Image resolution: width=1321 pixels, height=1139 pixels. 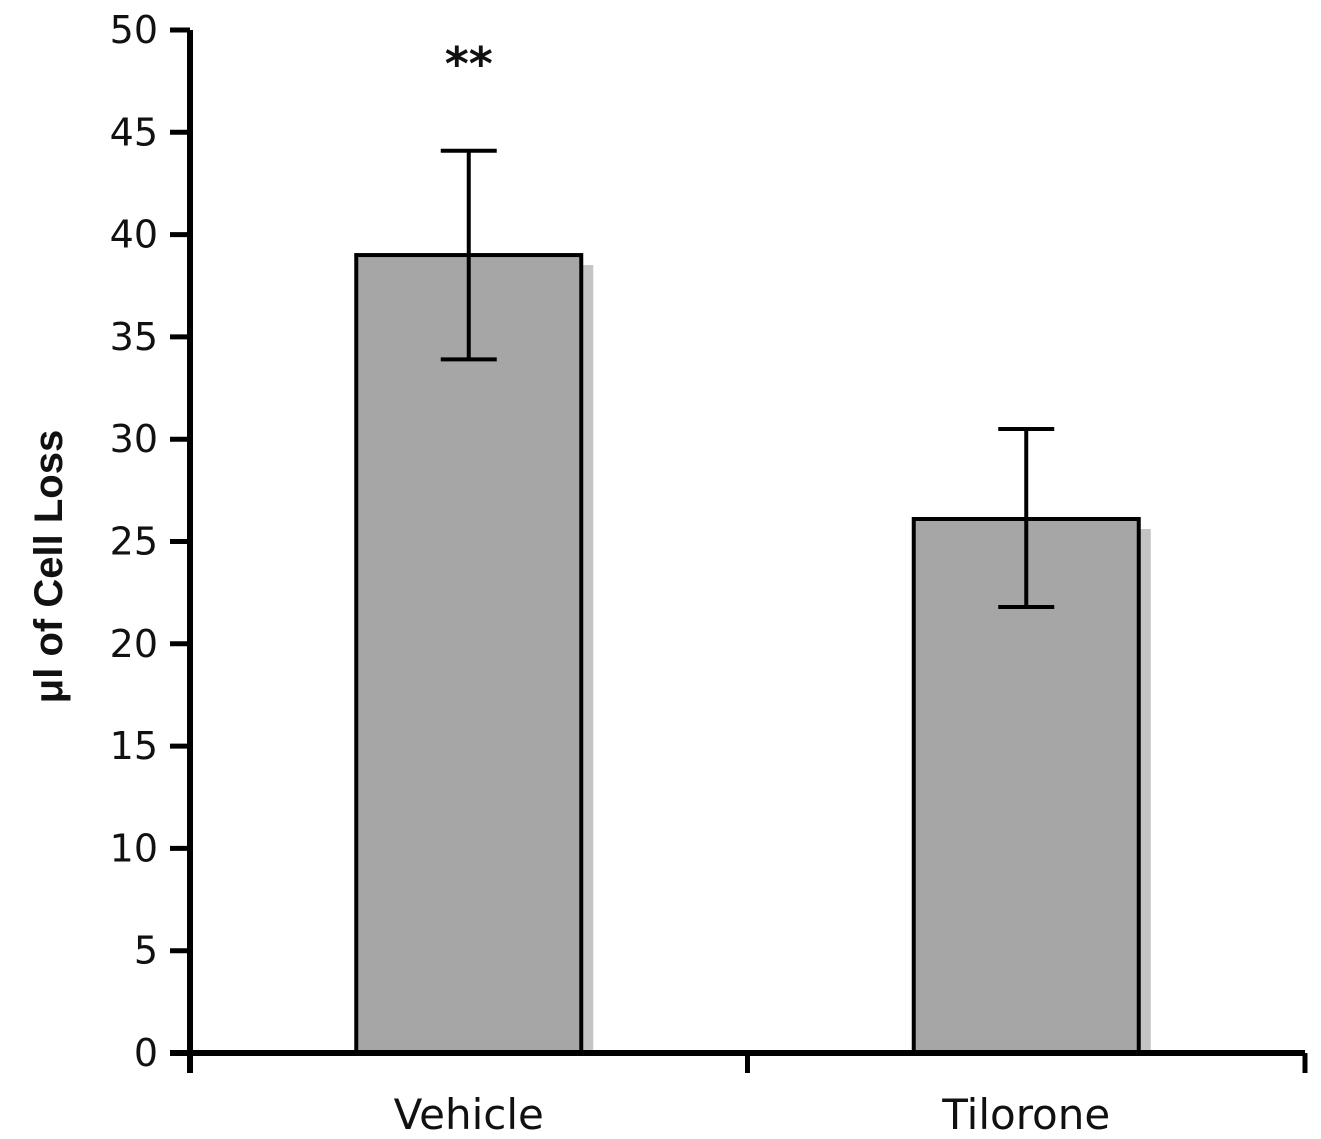 What do you see at coordinates (134, 235) in the screenshot?
I see `y-tick-label: 40` at bounding box center [134, 235].